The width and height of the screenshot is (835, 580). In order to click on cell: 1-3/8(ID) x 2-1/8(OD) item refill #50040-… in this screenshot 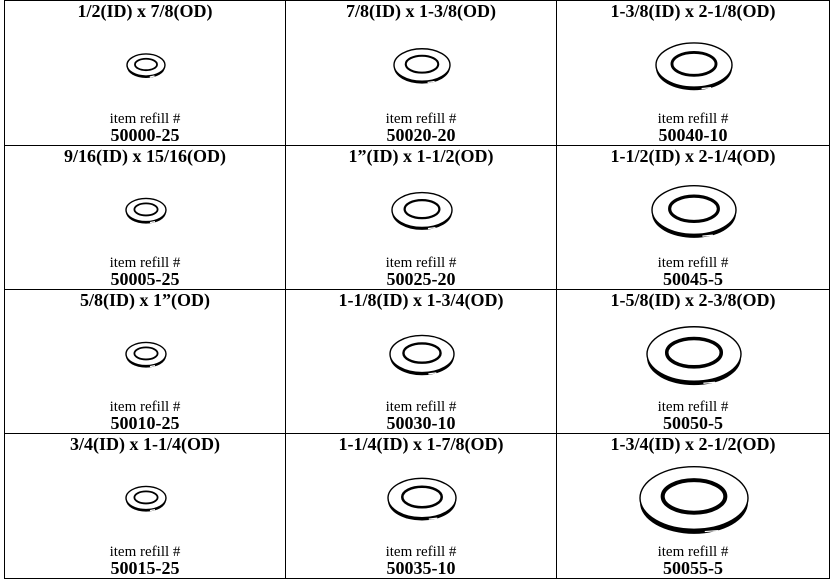, I will do `click(693, 73)`.